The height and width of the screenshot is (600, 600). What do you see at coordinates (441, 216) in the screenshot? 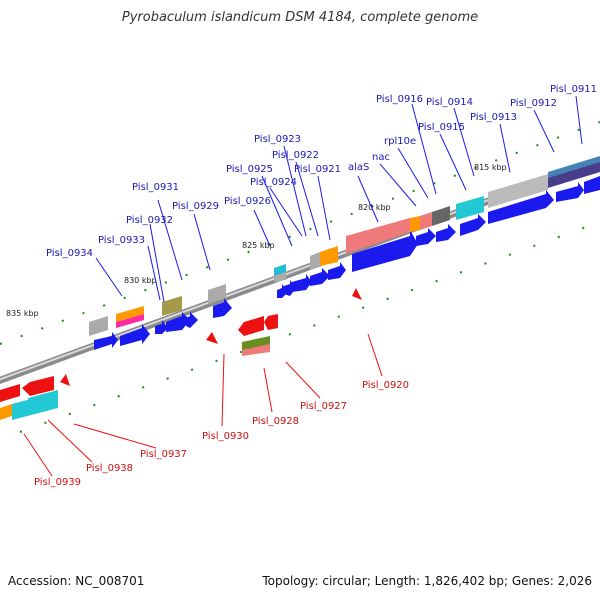
I see `feature-box-darkgray` at bounding box center [441, 216].